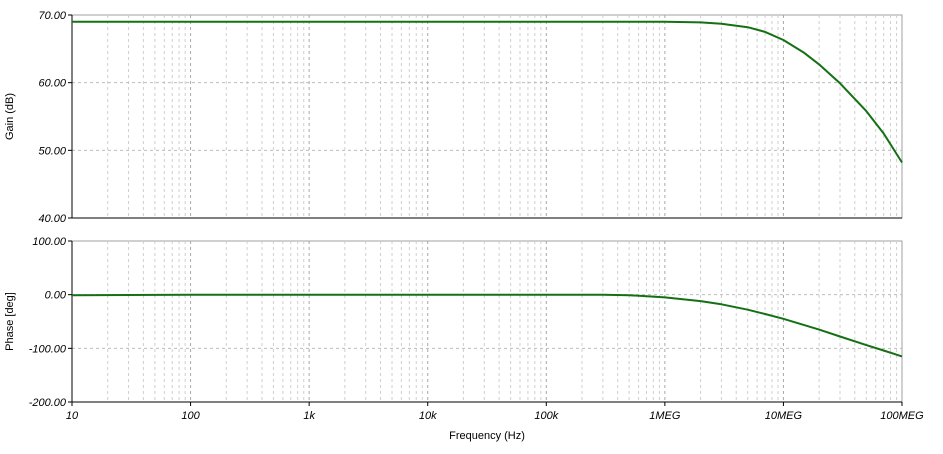 The image size is (943, 454). I want to click on gain-ytick-label: 50.00, so click(52, 151).